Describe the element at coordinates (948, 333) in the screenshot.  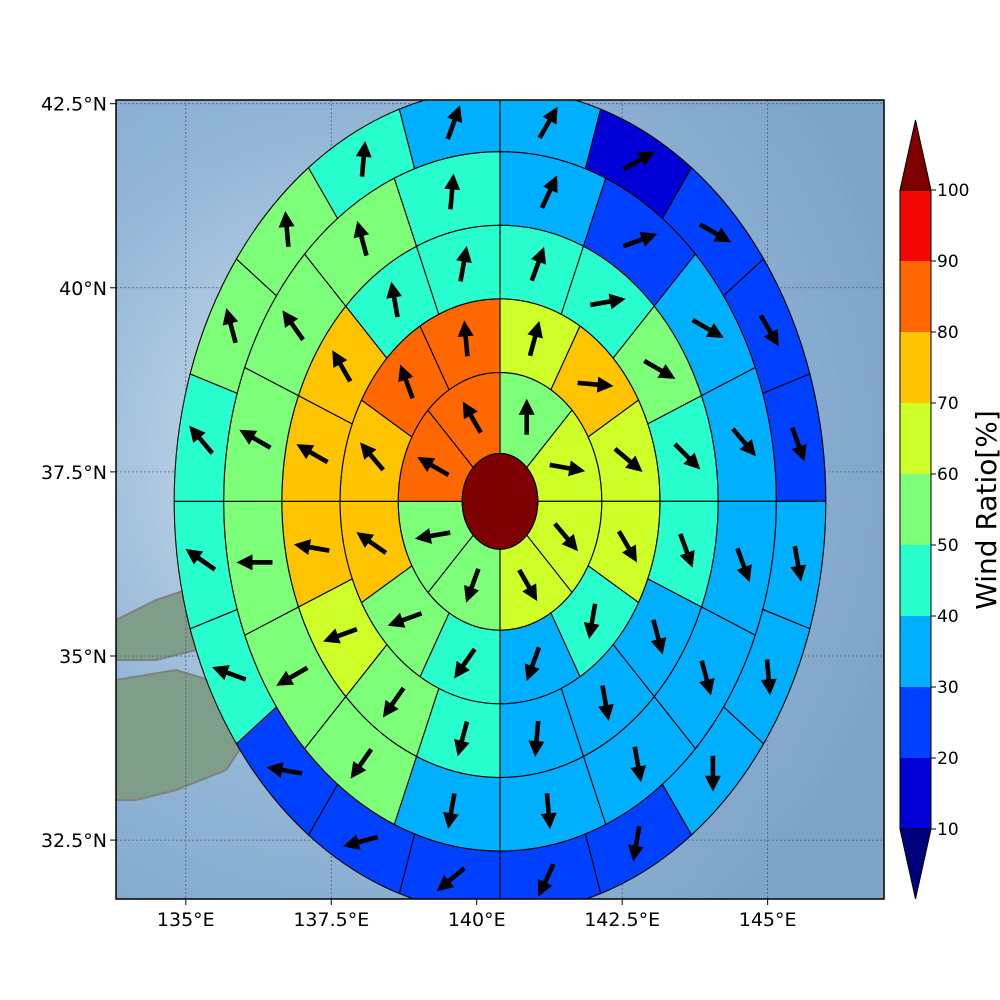
I see `colorbar-tick-label: 80` at that location.